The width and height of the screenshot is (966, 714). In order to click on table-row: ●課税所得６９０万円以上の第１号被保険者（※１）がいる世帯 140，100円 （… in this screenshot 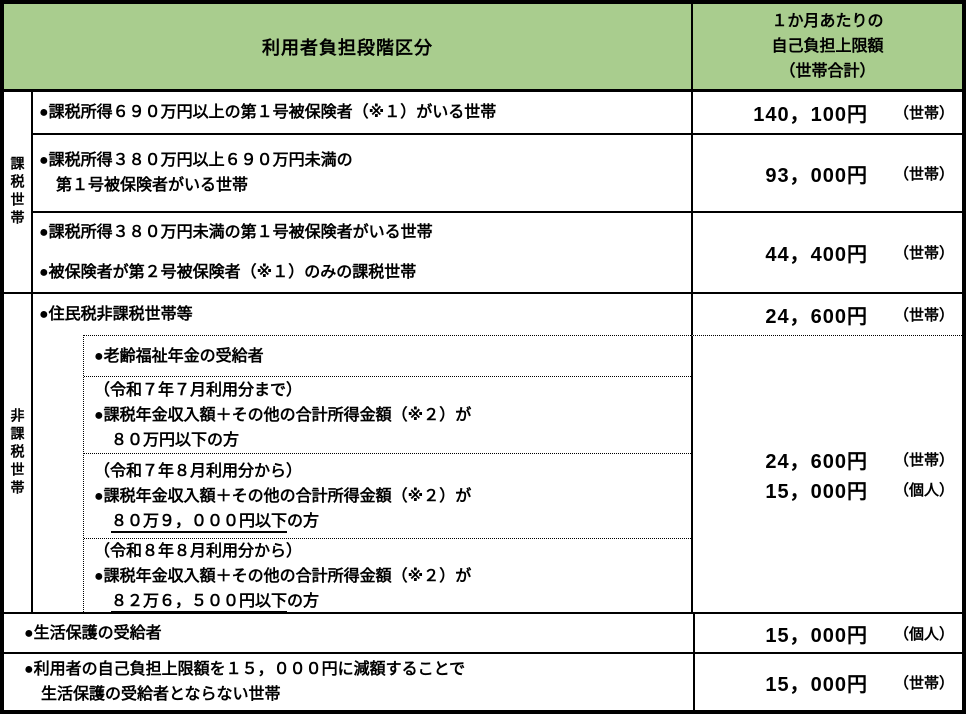, I will do `click(497, 113)`.